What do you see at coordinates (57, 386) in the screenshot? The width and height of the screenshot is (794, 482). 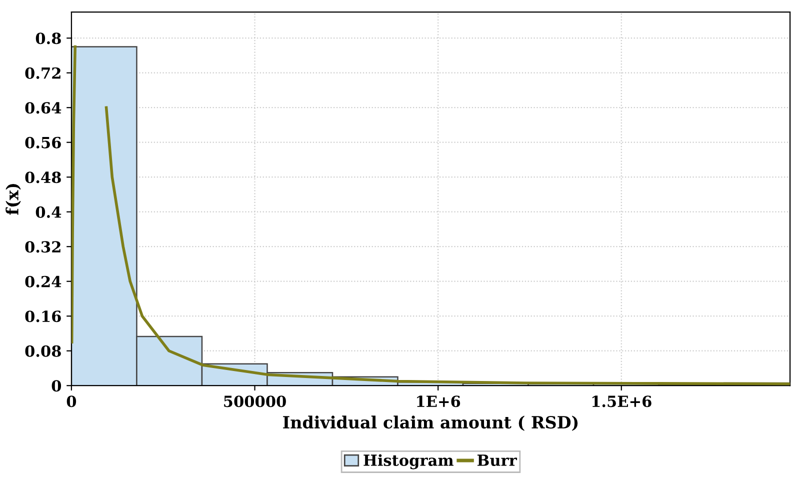 I see `y-tick-label: 0` at bounding box center [57, 386].